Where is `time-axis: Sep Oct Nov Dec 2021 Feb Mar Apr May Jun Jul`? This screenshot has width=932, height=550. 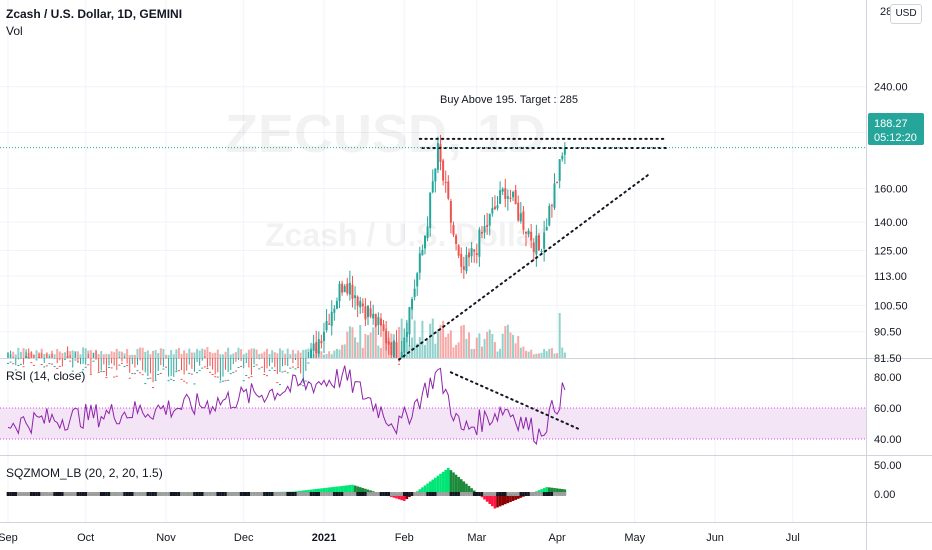
time-axis: Sep Oct Nov Dec 2021 Feb Mar Apr May Jun Jul is located at coordinates (400, 538).